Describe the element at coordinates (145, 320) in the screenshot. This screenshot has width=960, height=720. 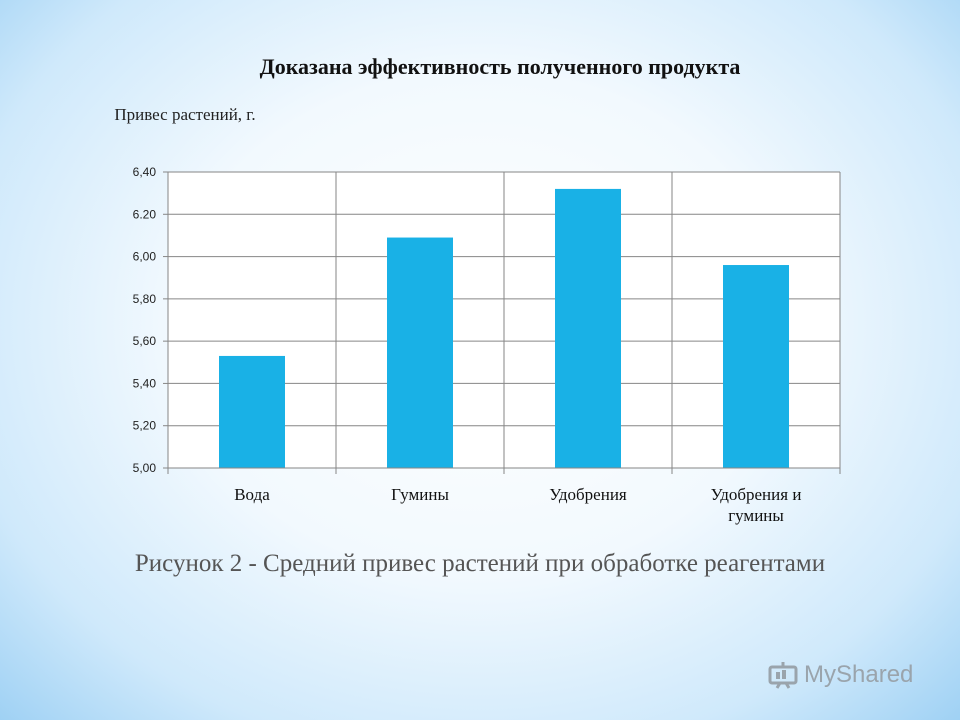
I see `y-tick-labels: 5,00 5,20 5,40 5,60 5,80 6,00 6.20 6,40` at that location.